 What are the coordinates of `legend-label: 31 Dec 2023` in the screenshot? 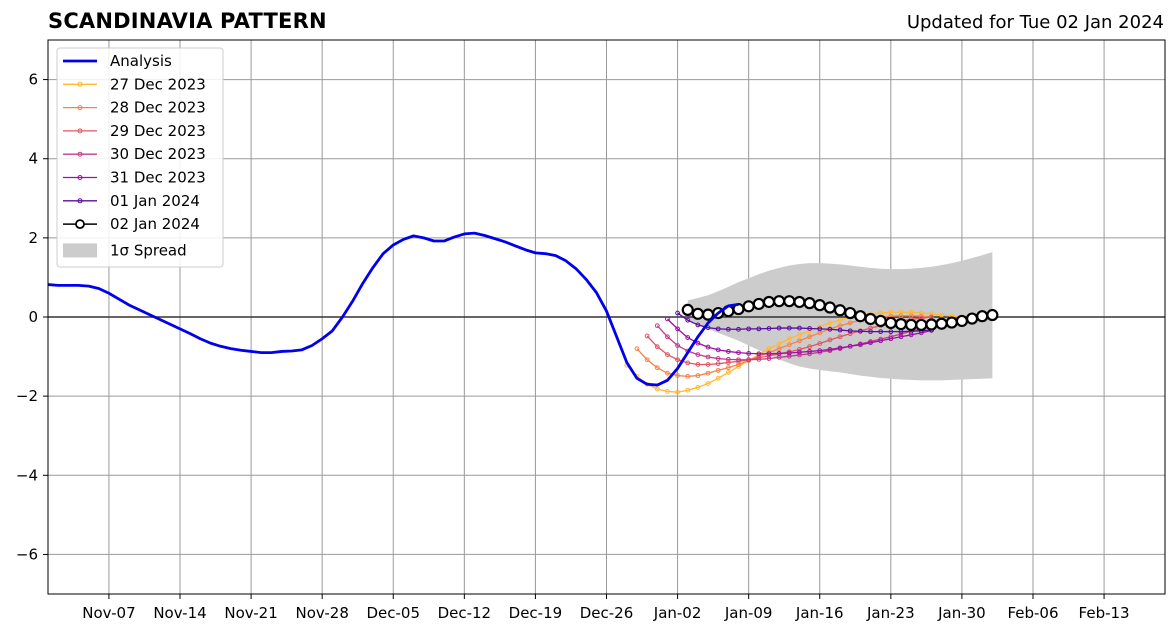 It's located at (158, 178).